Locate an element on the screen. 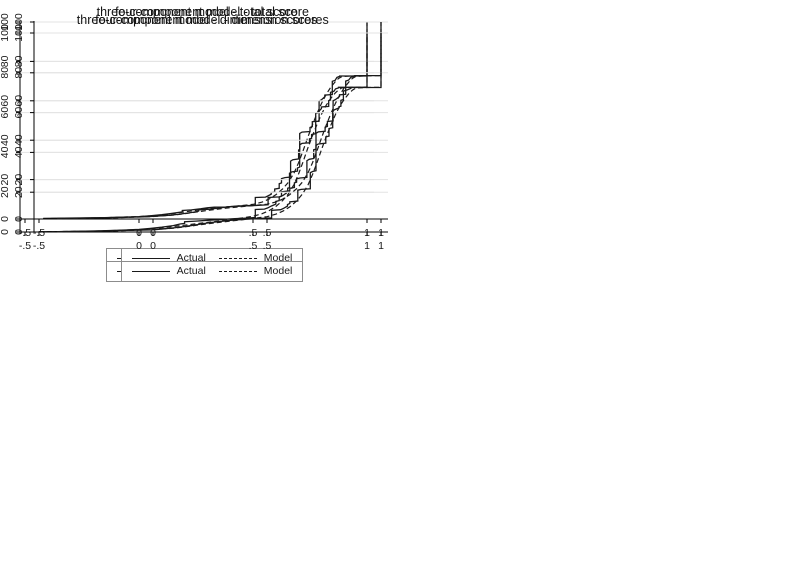  panel-title: three-component model - total score is located at coordinates (197, 12).